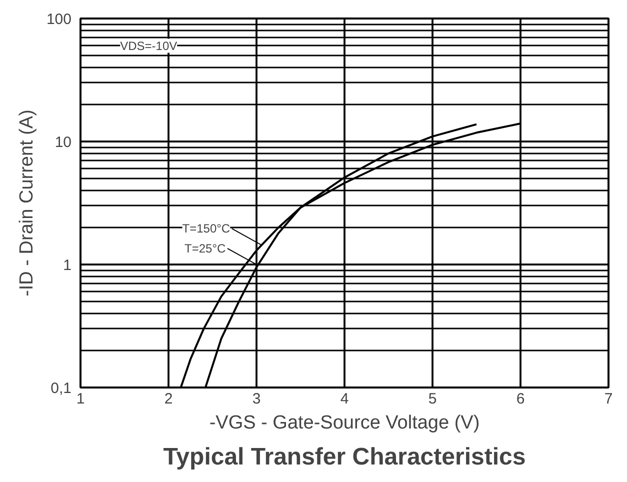 The width and height of the screenshot is (627, 482). Describe the element at coordinates (27, 203) in the screenshot. I see `y-axis-title: -ID - Drain Current (A)` at that location.